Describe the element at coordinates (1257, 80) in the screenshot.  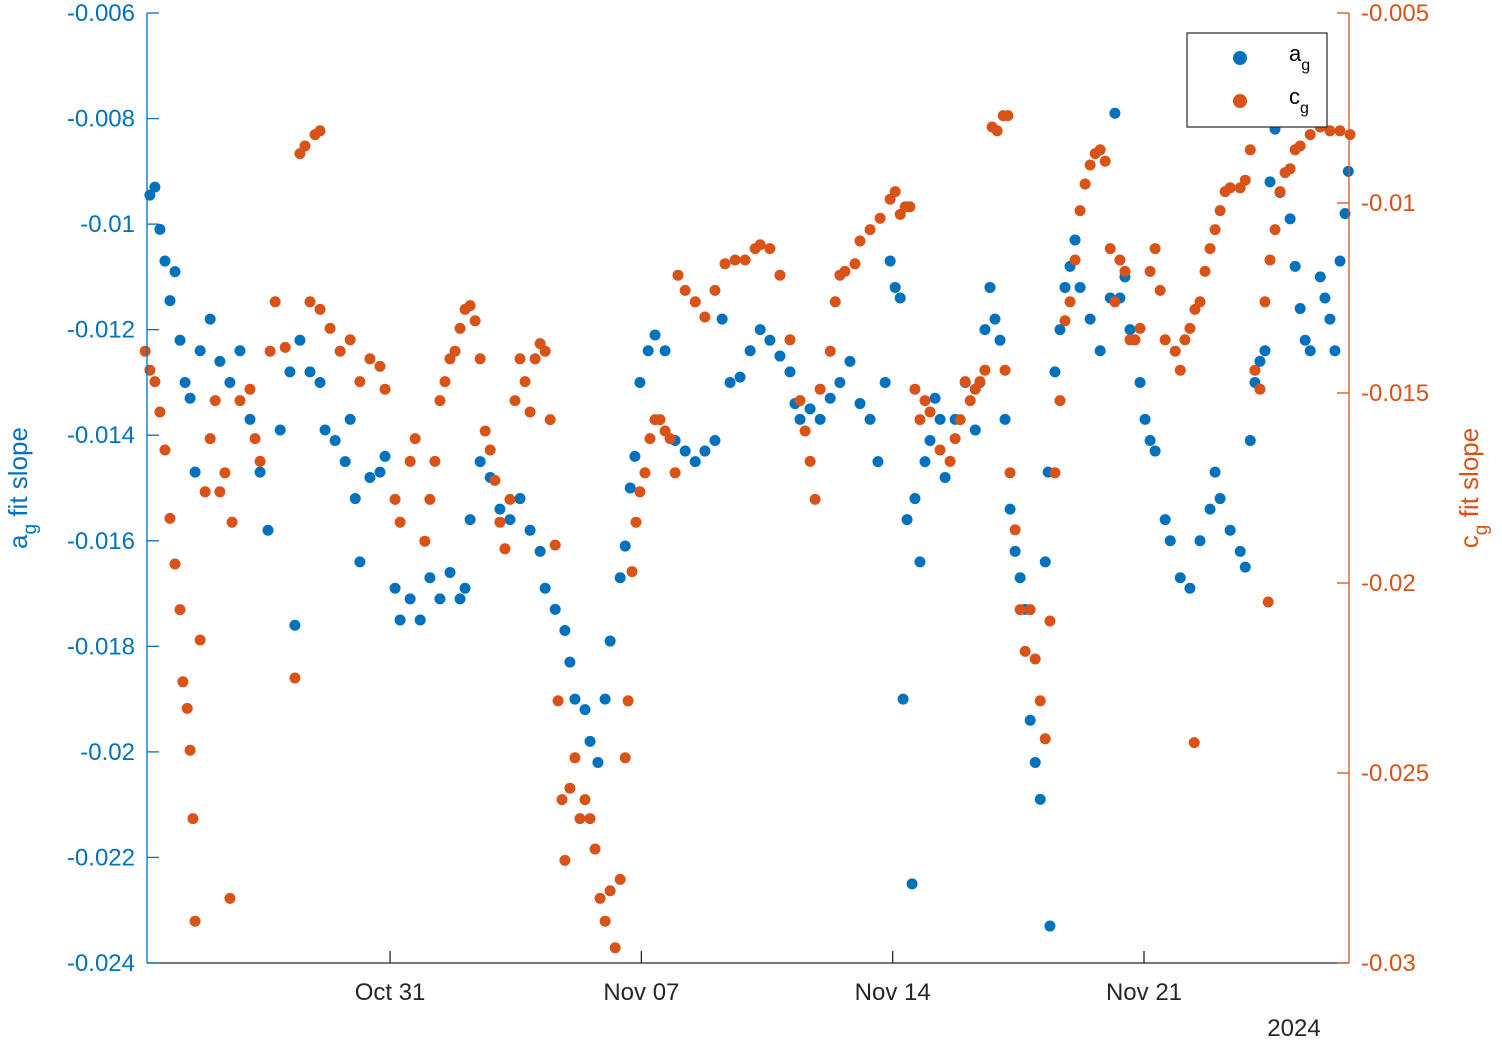
I see `legend: ag cg` at that location.